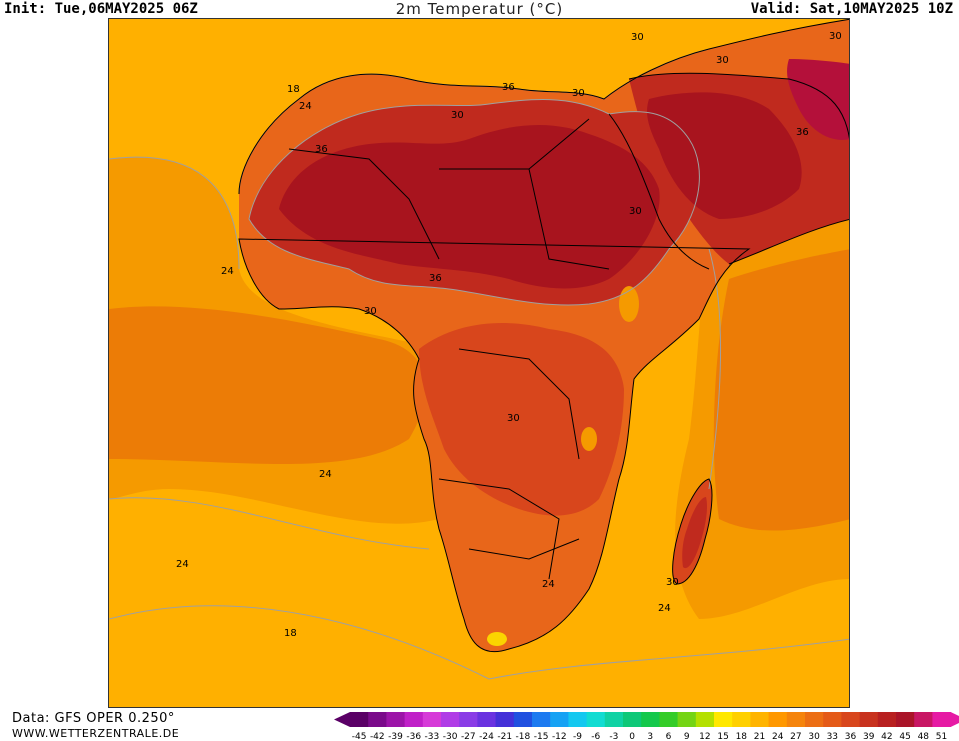 Image resolution: width=959 pixels, height=741 pixels. What do you see at coordinates (479, 9) in the screenshot?
I see `map-title: 2m Temperatur (°C)` at bounding box center [479, 9].